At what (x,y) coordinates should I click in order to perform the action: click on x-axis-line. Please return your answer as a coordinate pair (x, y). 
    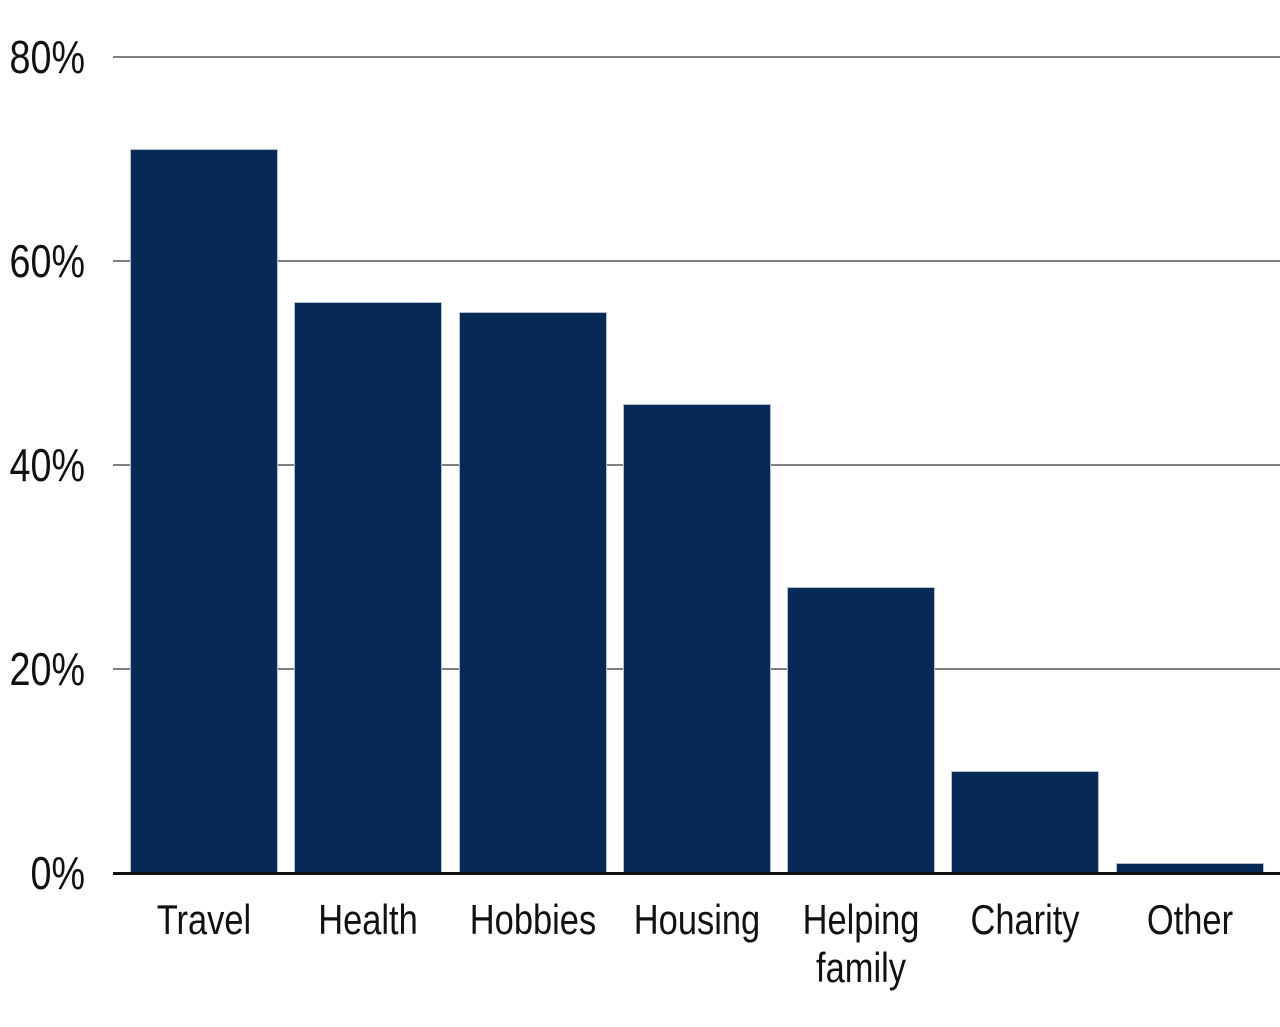
    Looking at the image, I should click on (696, 873).